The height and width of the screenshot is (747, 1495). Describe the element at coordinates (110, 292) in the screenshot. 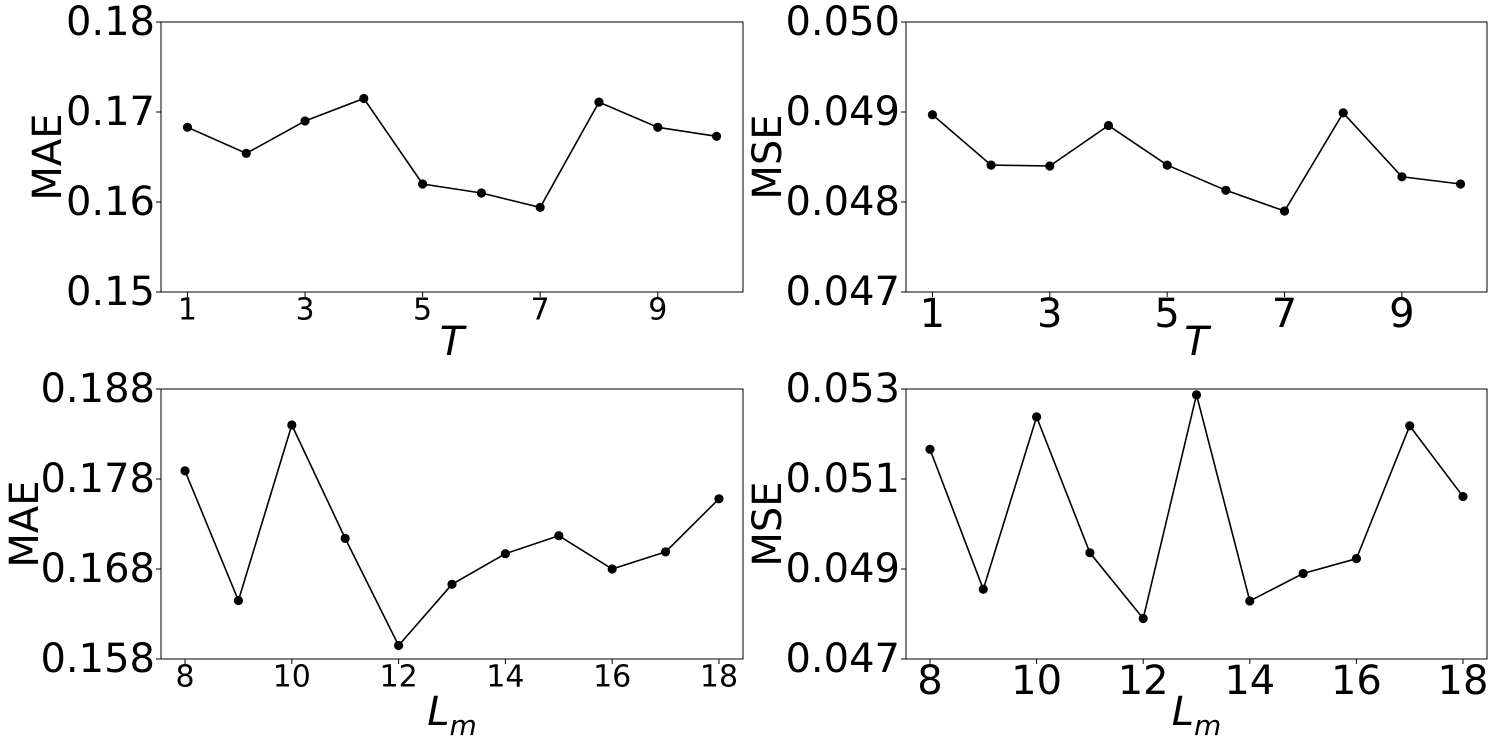

I see `y-tick-label: 0.15` at that location.